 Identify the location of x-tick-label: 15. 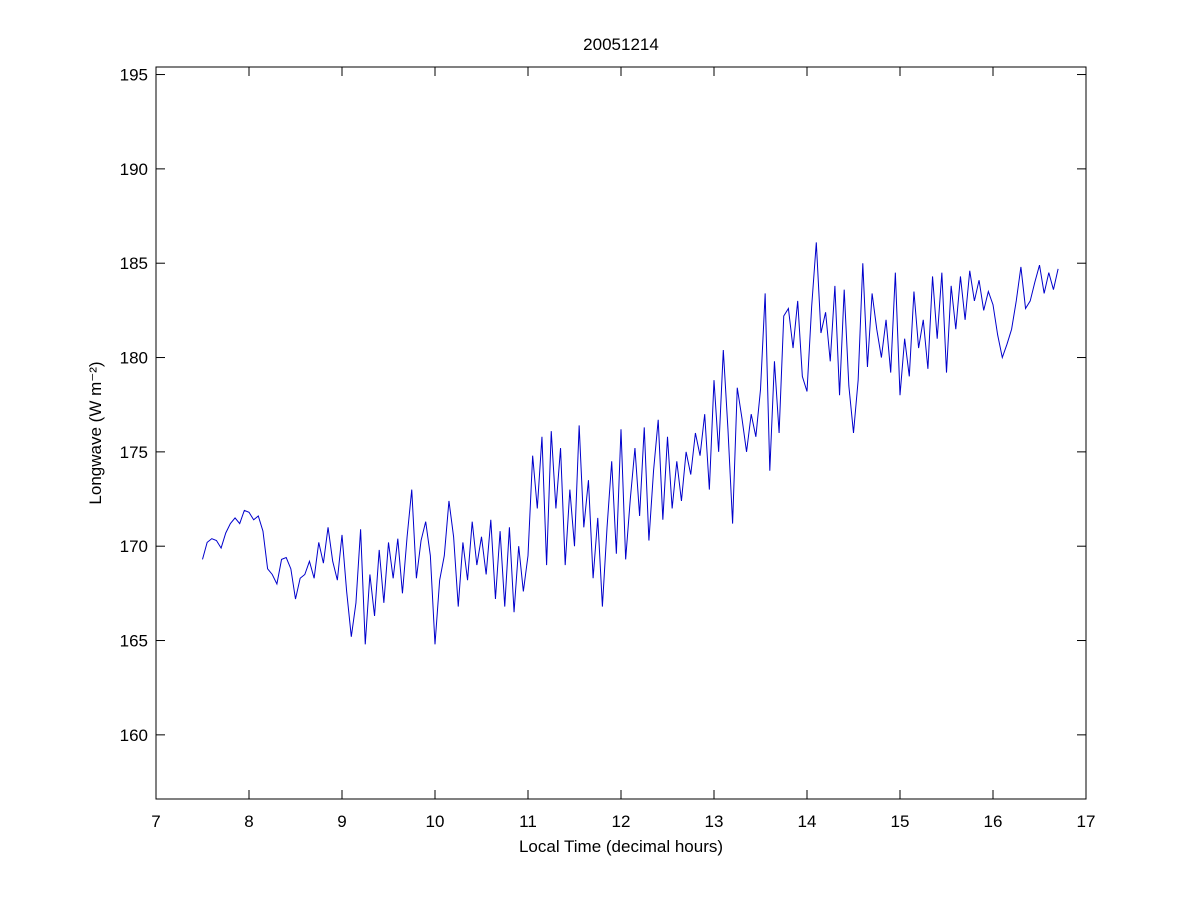
(900, 821).